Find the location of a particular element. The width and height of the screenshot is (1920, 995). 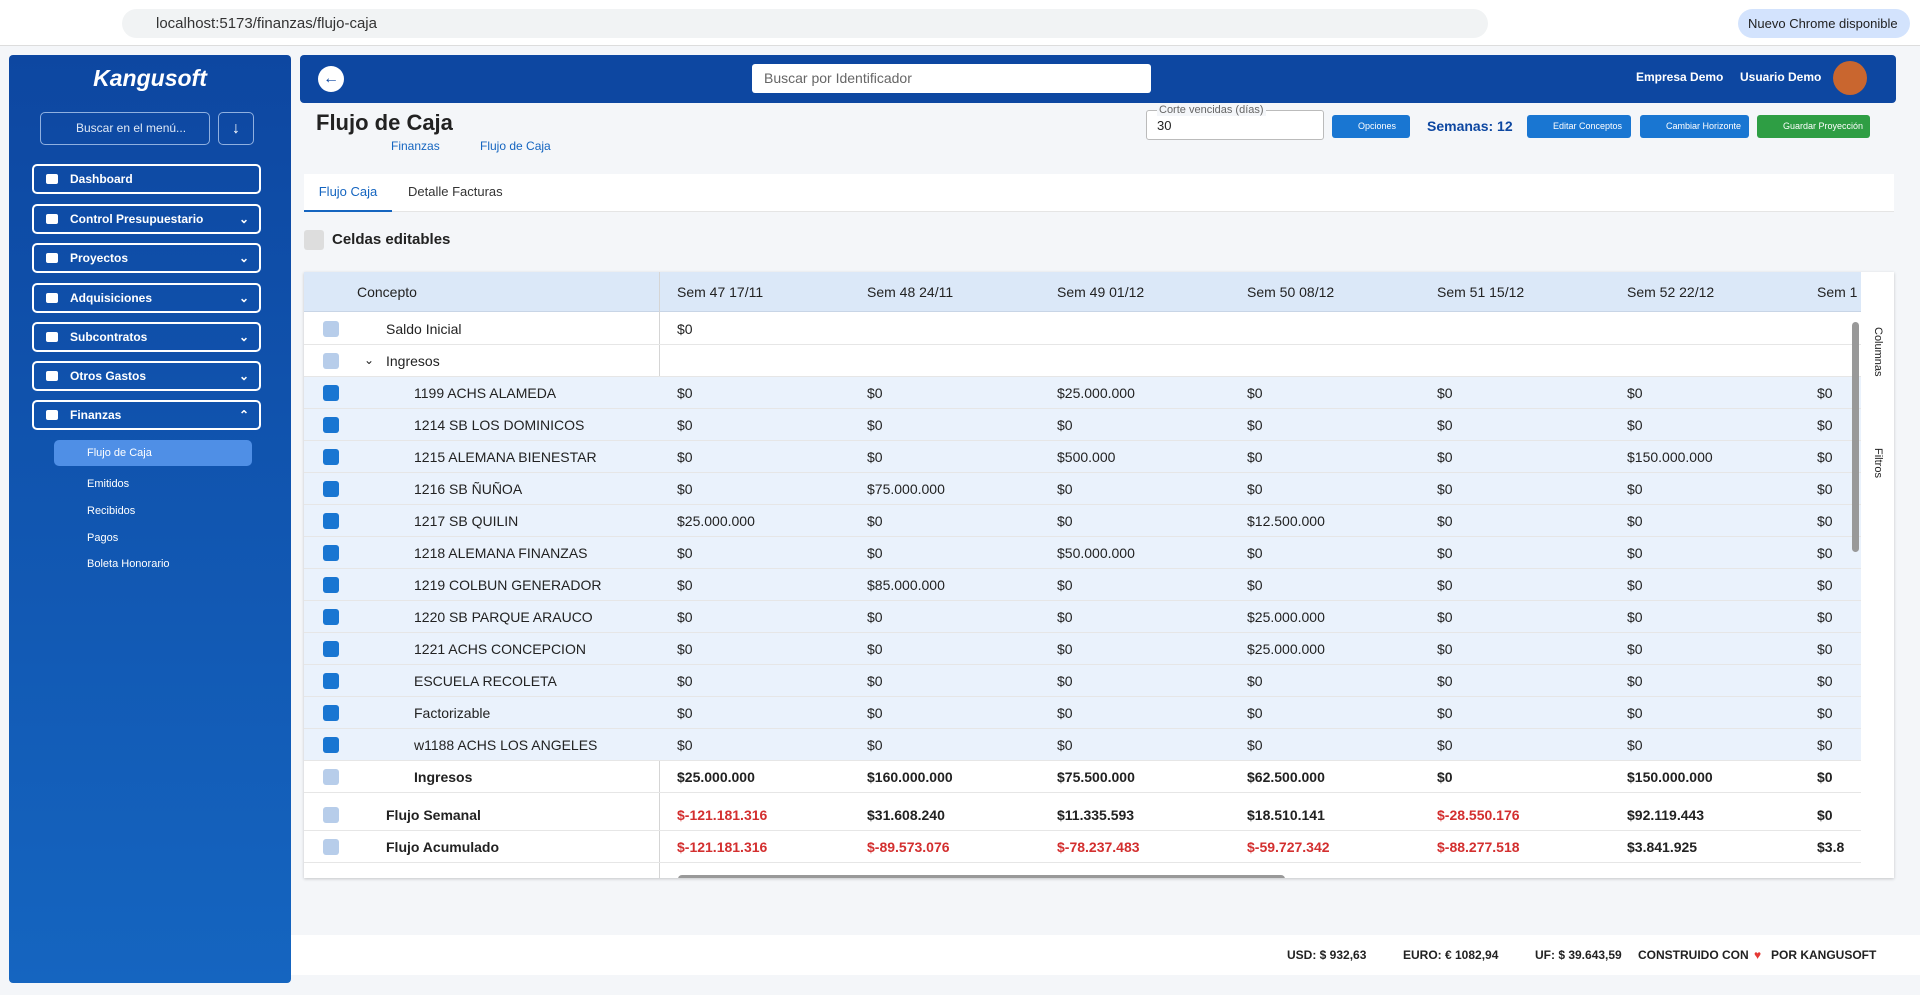

avatar is located at coordinates (1850, 78).